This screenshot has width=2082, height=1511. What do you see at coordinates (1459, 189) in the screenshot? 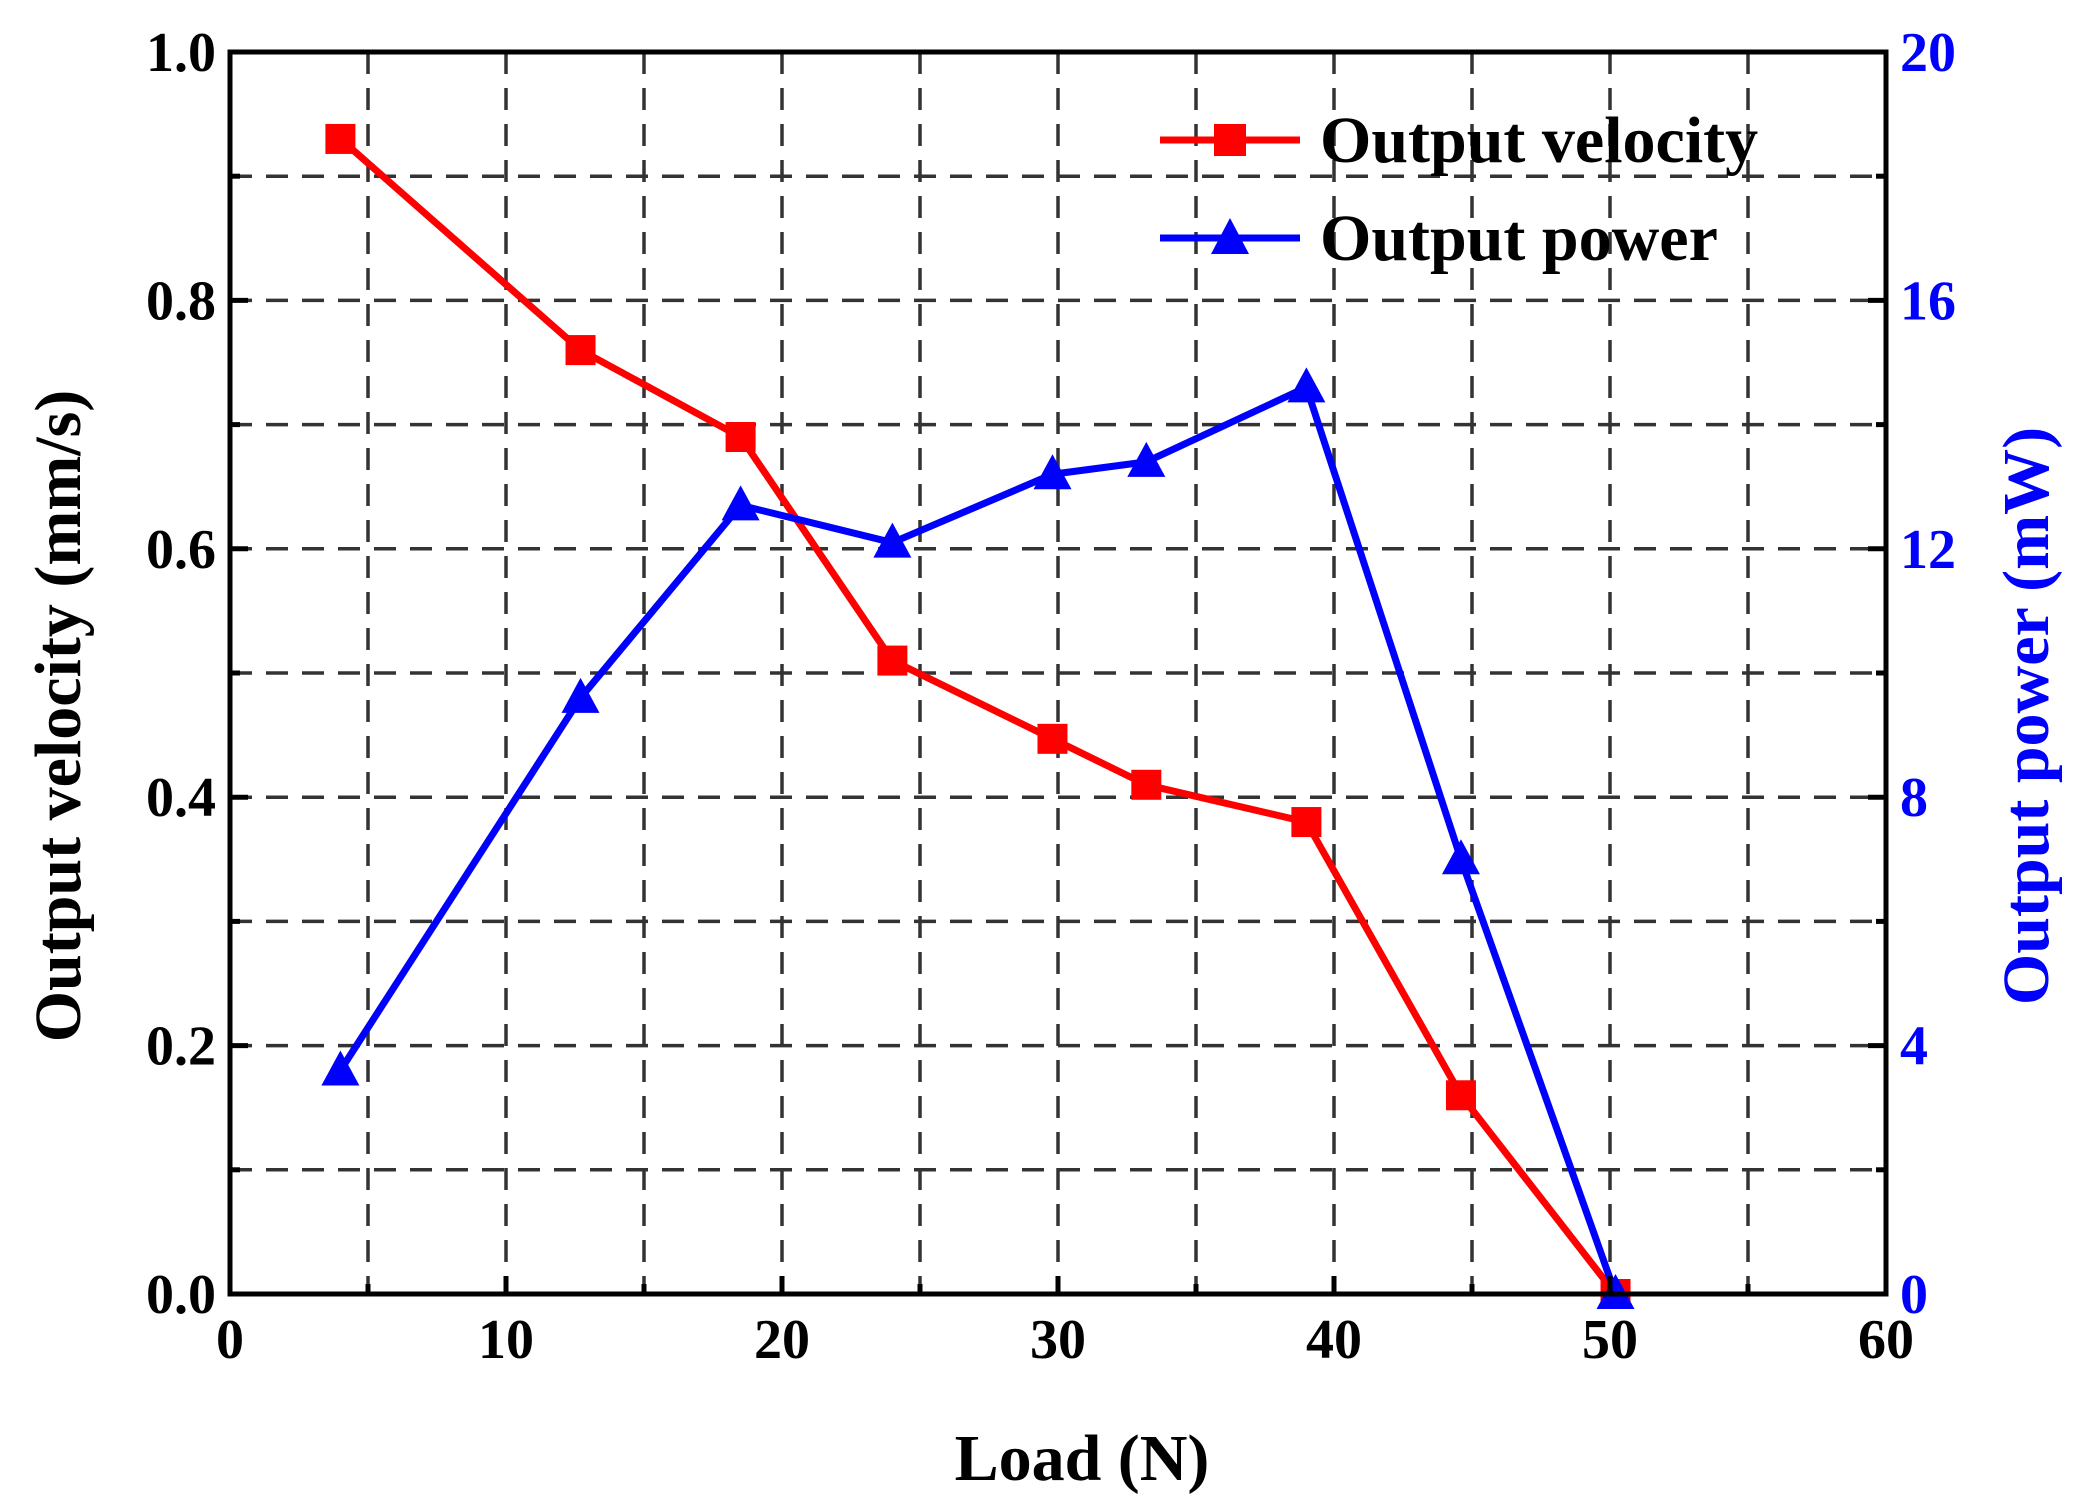
I see `legend: Output velocity Output power` at bounding box center [1459, 189].